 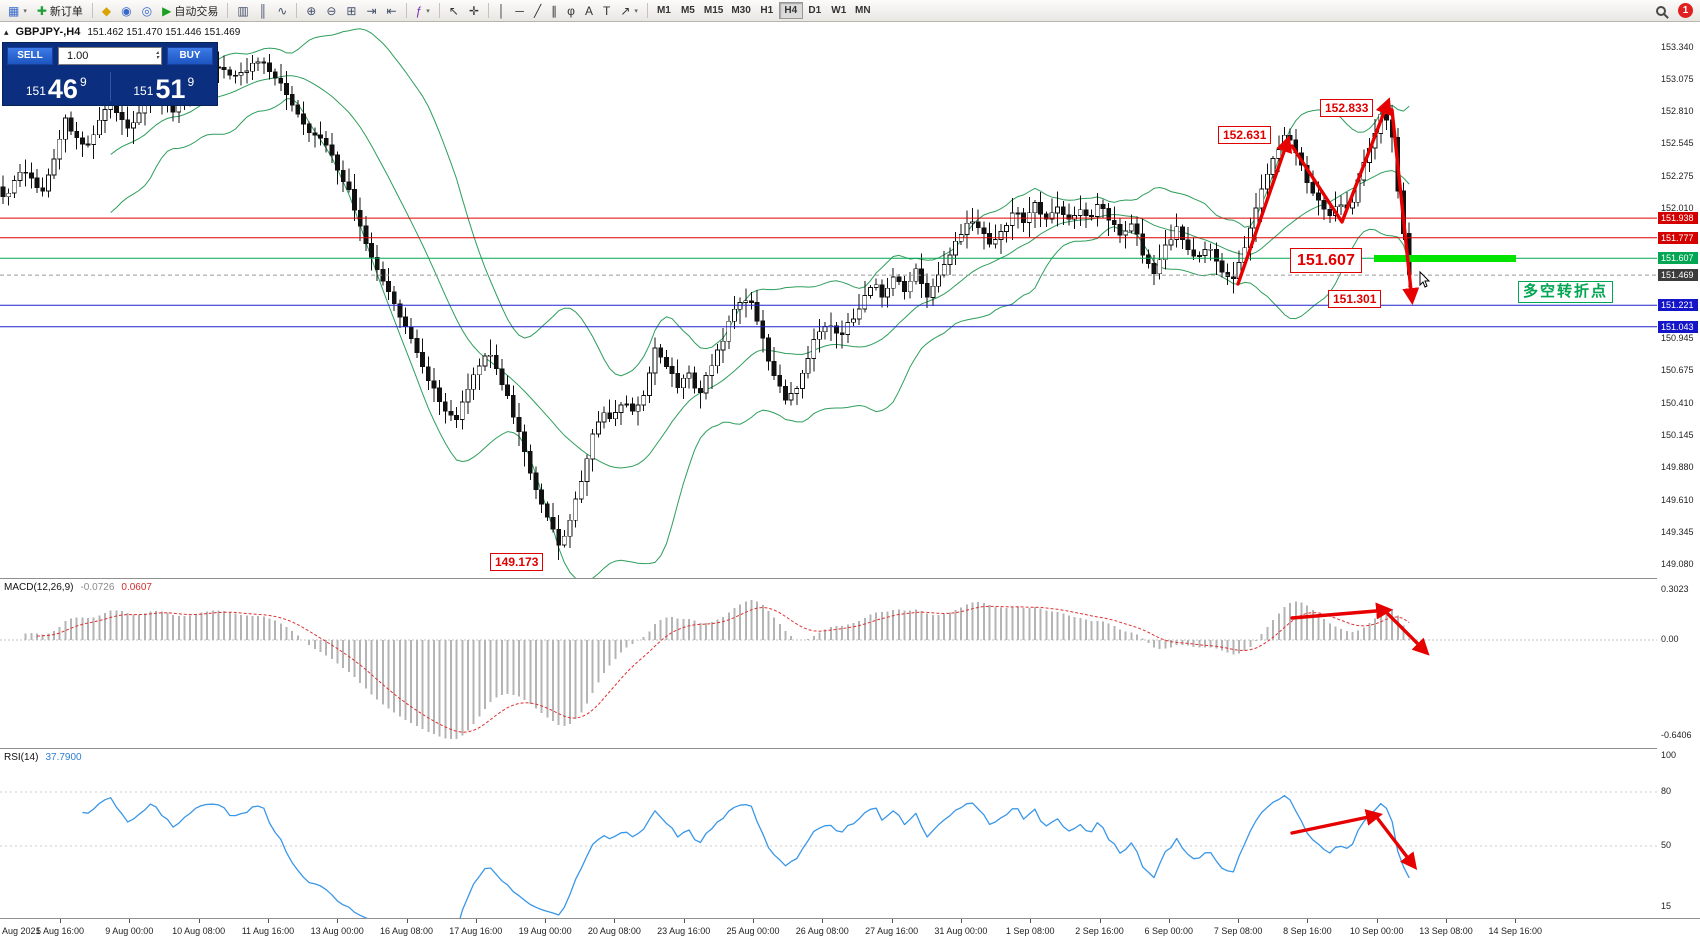 What do you see at coordinates (78, 55) in the screenshot?
I see `volume-value: 1.00` at bounding box center [78, 55].